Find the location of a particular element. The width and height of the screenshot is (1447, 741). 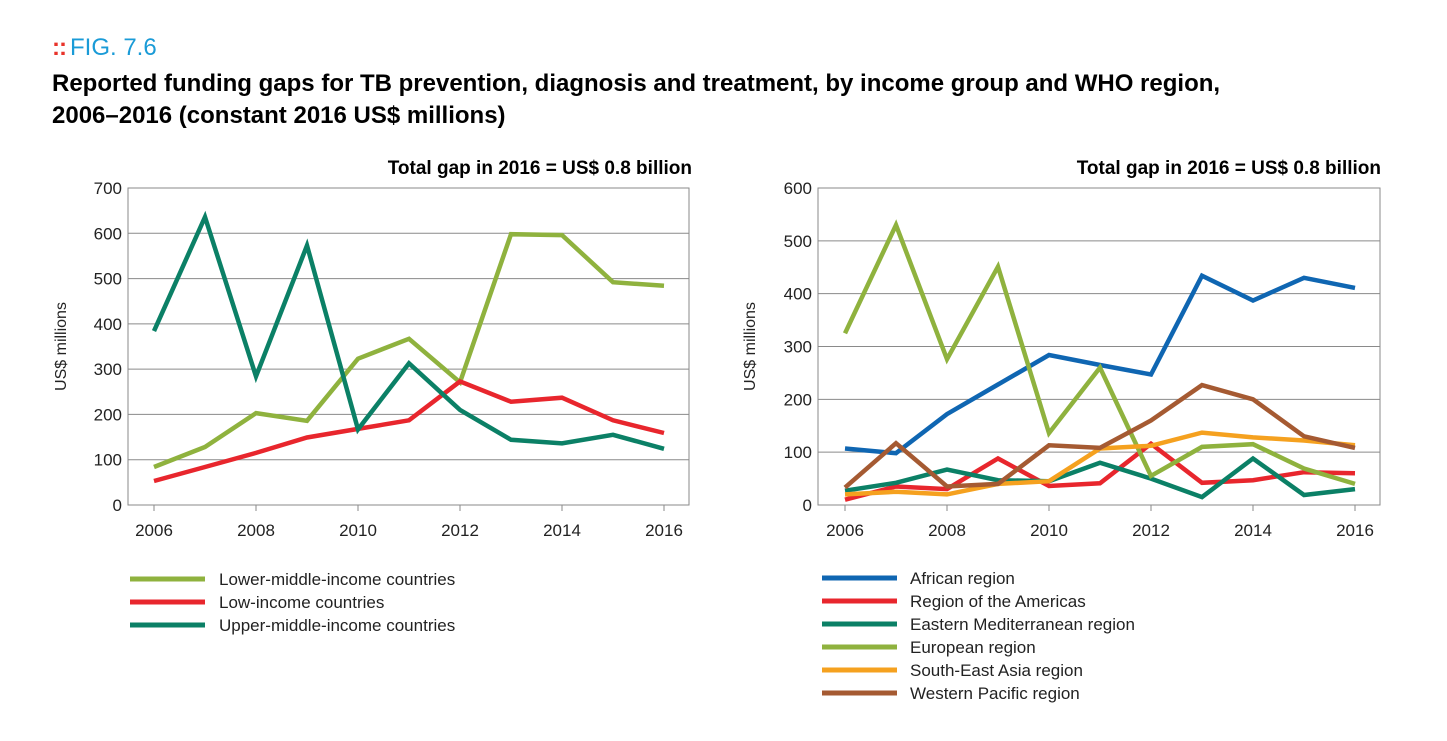

chart1-y-tick-label-500: 500 is located at coordinates (108, 279).